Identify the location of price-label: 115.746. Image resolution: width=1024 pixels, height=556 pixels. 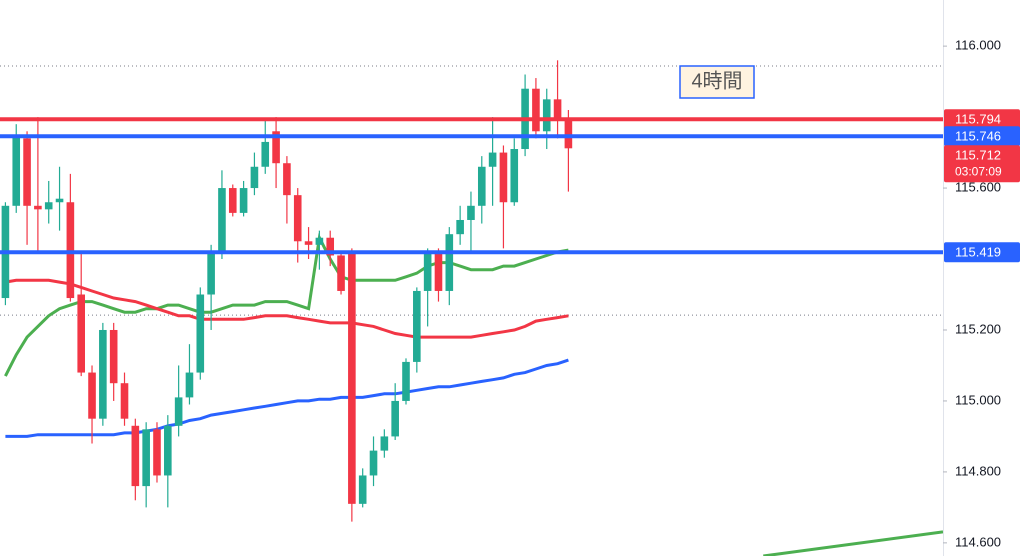
(978, 136).